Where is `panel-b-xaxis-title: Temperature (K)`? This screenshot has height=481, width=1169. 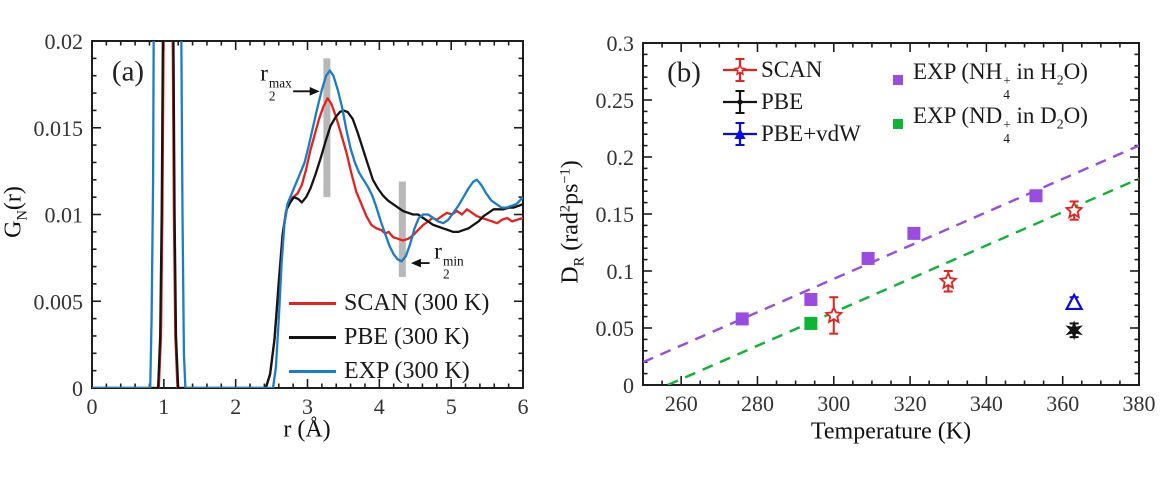
panel-b-xaxis-title: Temperature (K) is located at coordinates (891, 431).